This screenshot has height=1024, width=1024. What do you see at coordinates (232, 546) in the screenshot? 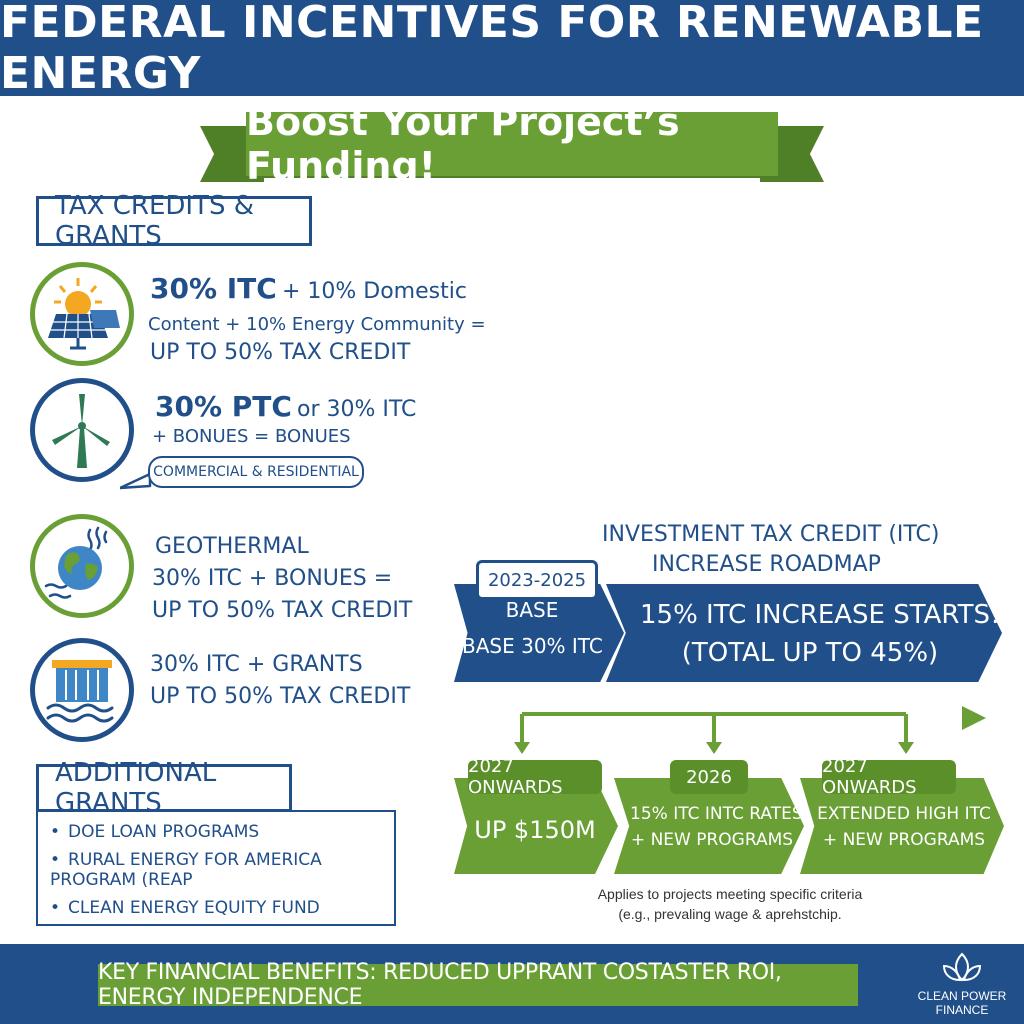
I see `item3-line1: GEOTHERMAL` at bounding box center [232, 546].